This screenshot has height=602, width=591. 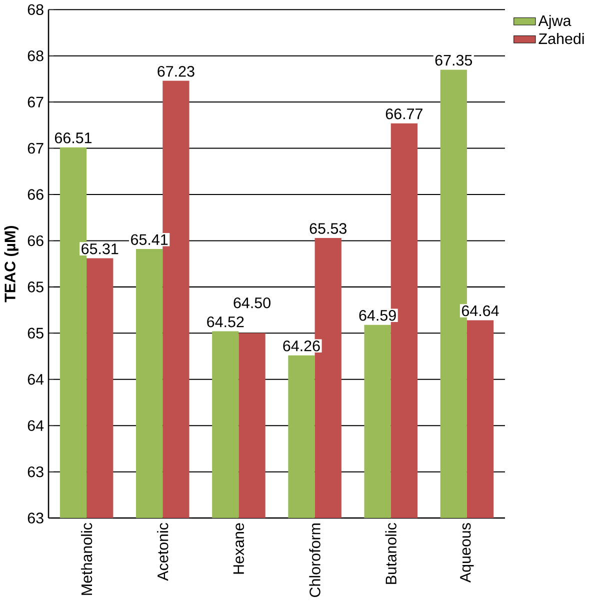 What do you see at coordinates (149, 239) in the screenshot?
I see `data-label: 65.41` at bounding box center [149, 239].